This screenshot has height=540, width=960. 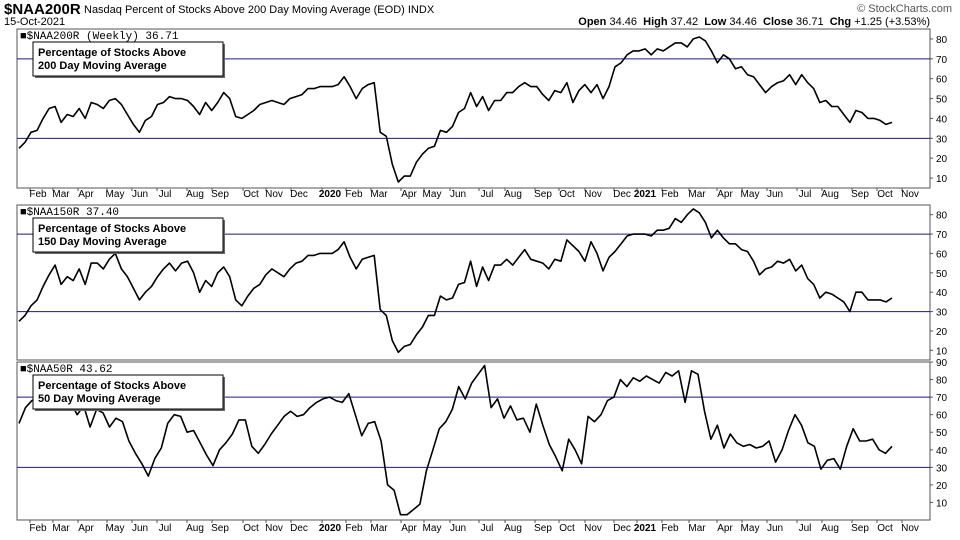 What do you see at coordinates (102, 66) in the screenshot?
I see `legend-text: 200 Day Moving Average` at bounding box center [102, 66].